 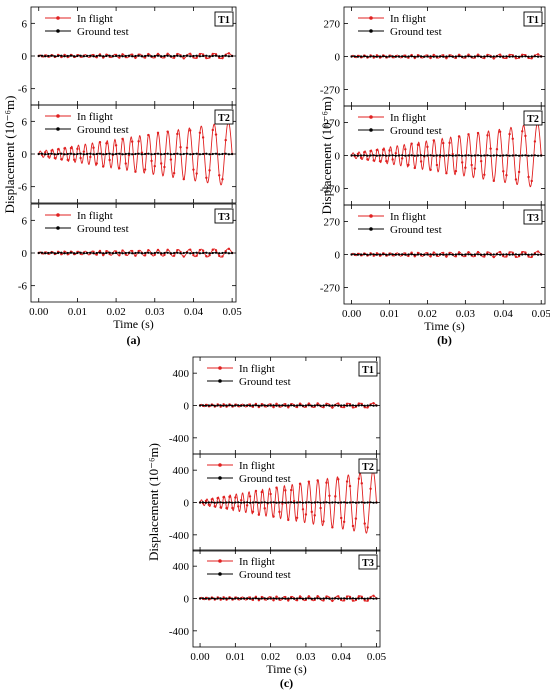 I want to click on x-tick-label: 0.02, so click(x=115, y=312).